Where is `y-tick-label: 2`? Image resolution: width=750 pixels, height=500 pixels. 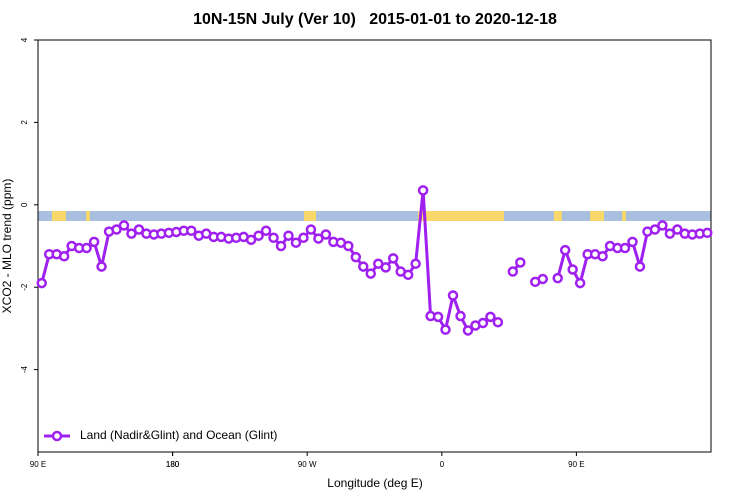
y-tick-label: 2 is located at coordinates (24, 122).